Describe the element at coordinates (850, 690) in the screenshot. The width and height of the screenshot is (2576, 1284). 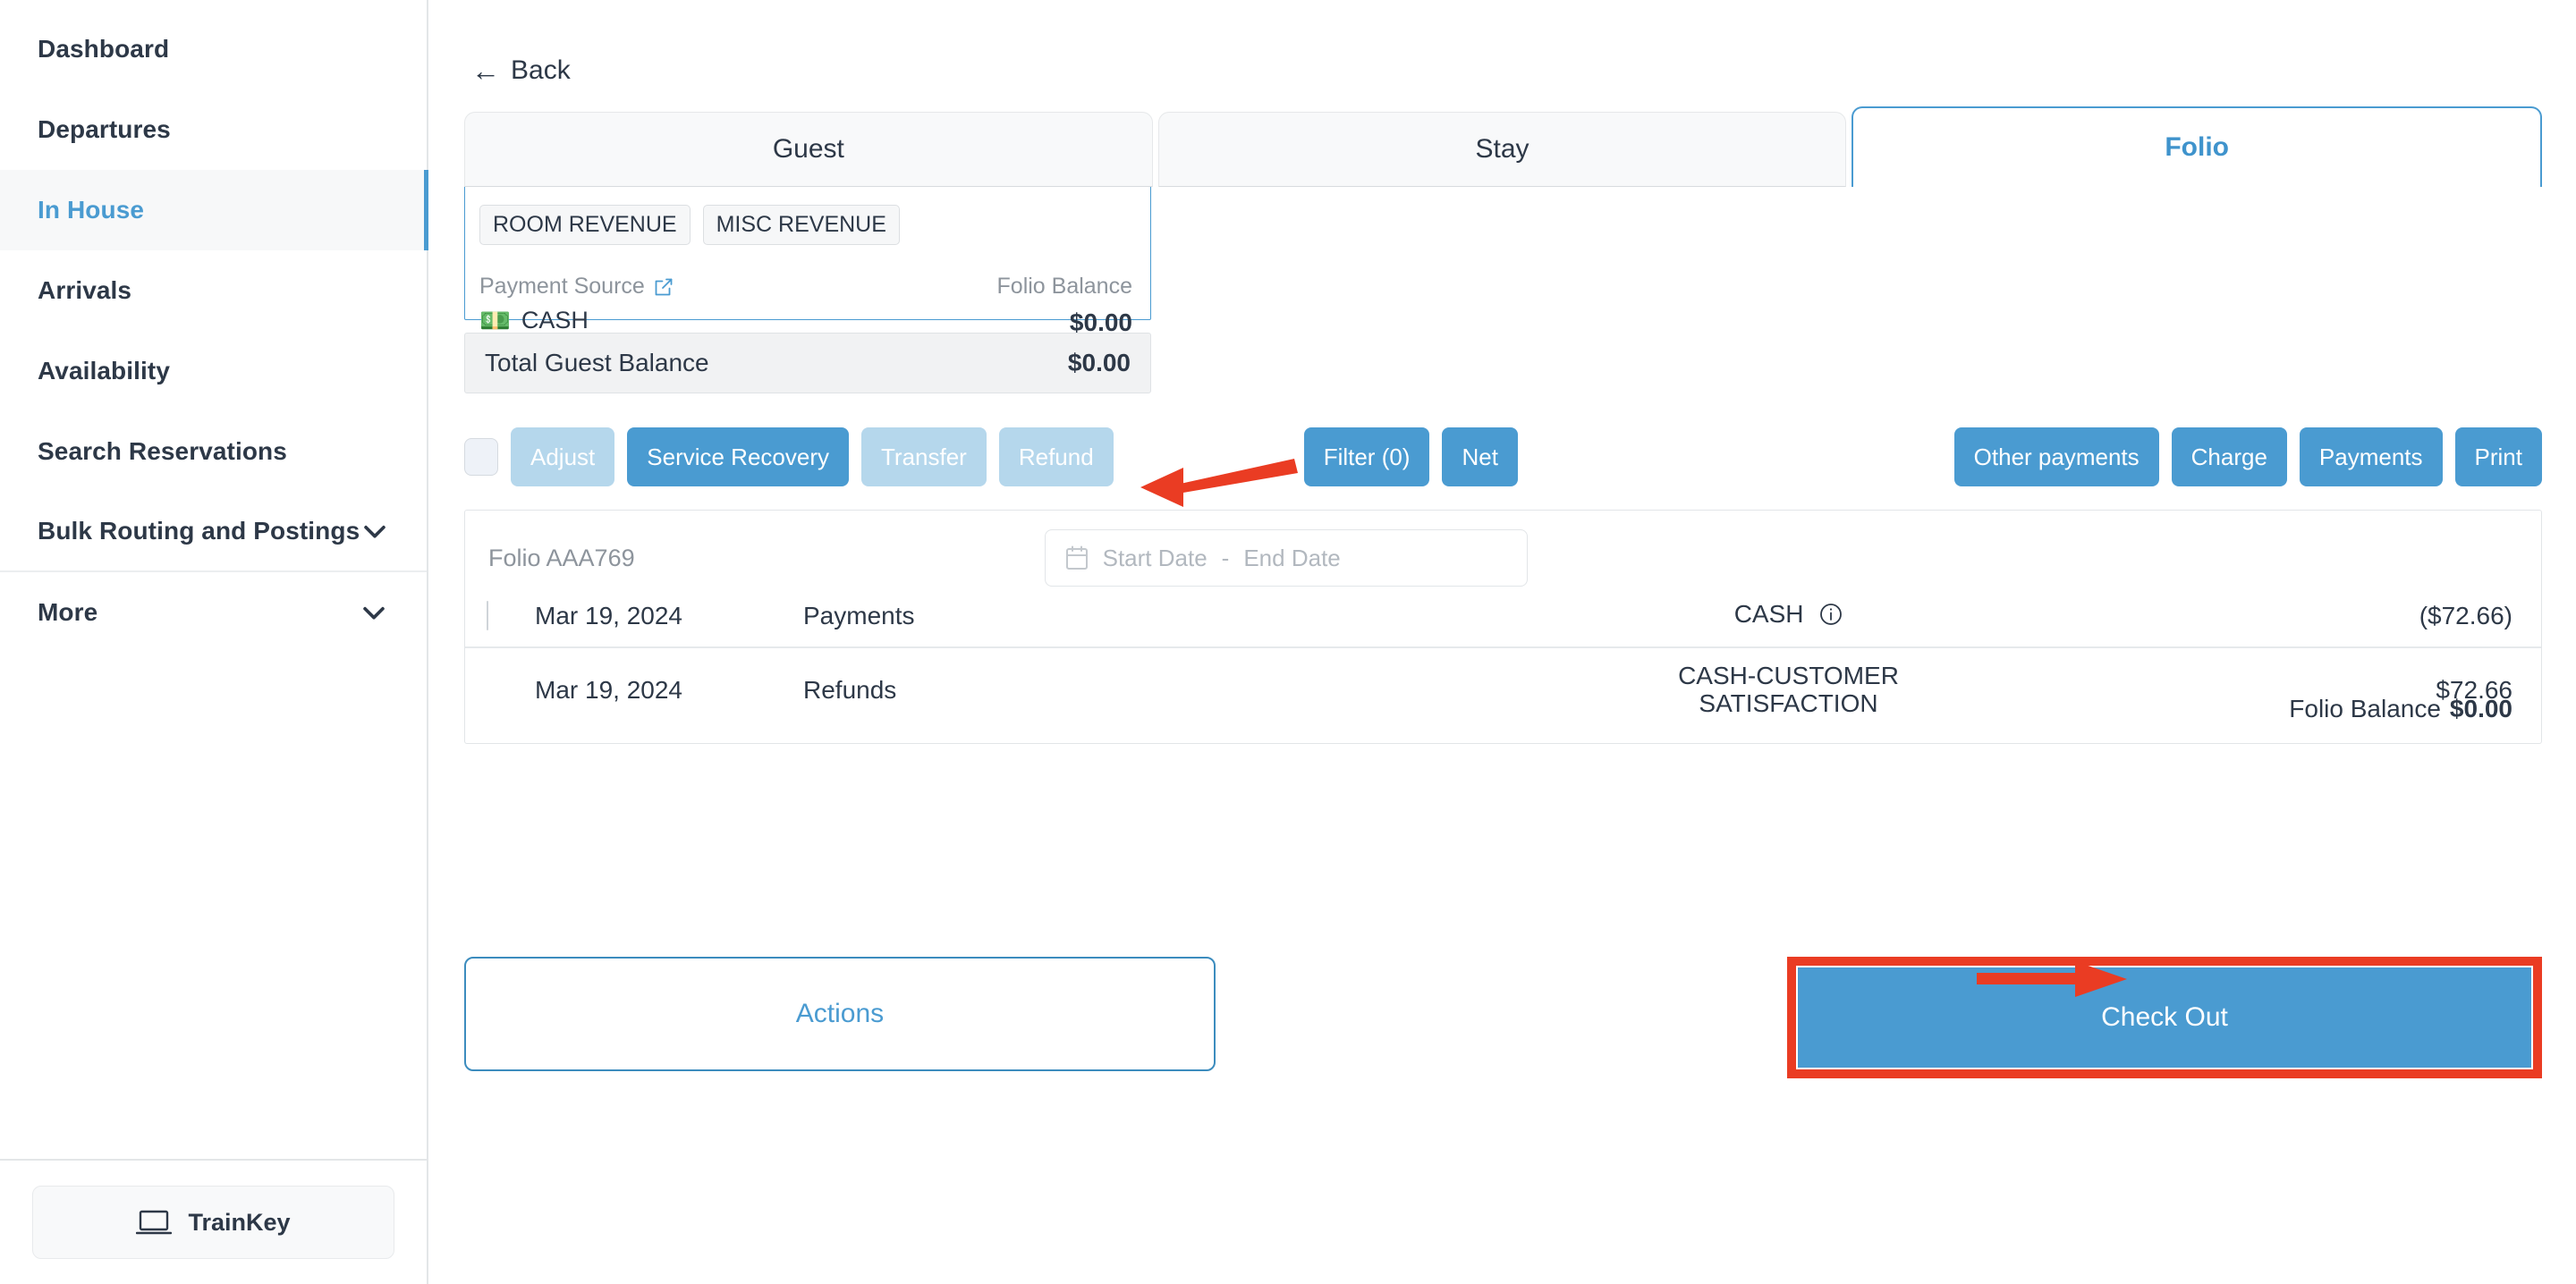
I see `row-type: Refunds` at that location.